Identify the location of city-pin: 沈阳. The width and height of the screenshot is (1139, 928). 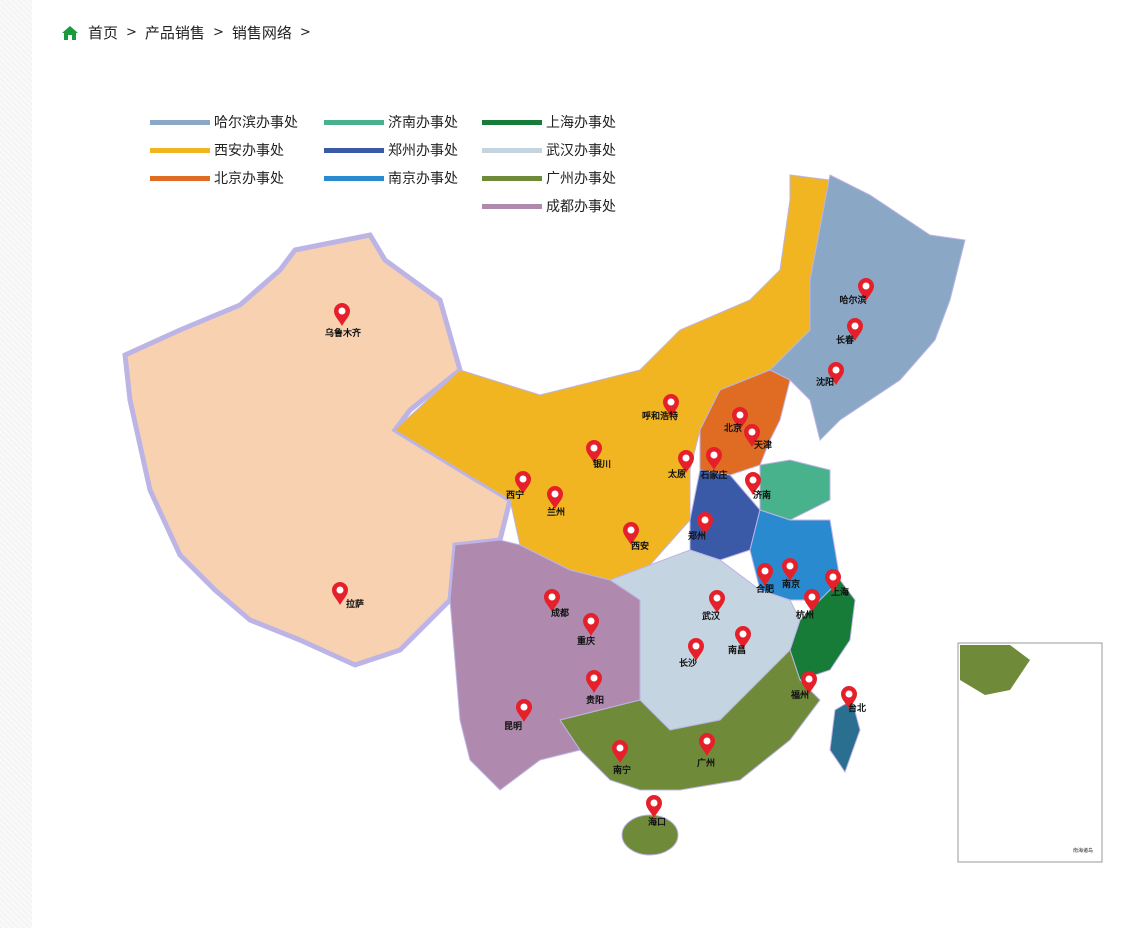
(830, 375).